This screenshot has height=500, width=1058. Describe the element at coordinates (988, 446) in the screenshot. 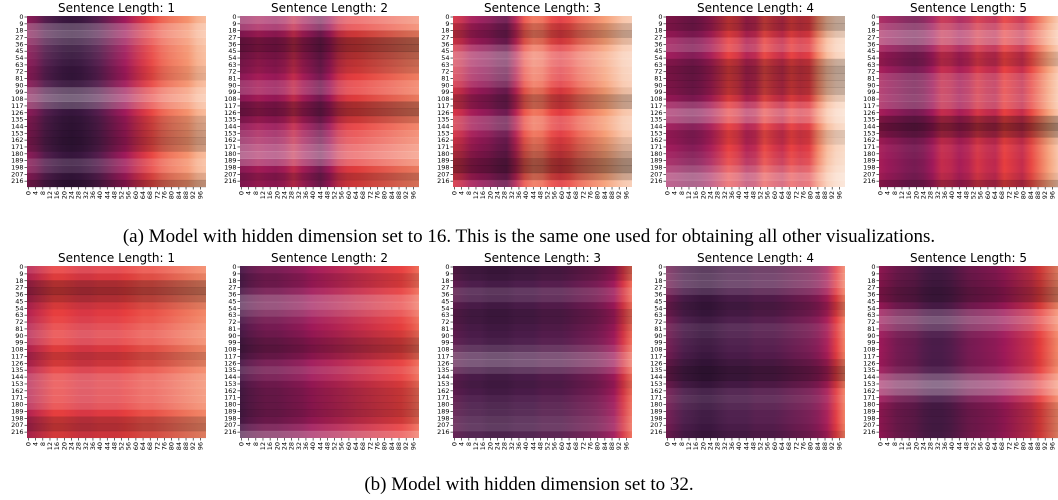

I see `x-tick-label: 60` at that location.